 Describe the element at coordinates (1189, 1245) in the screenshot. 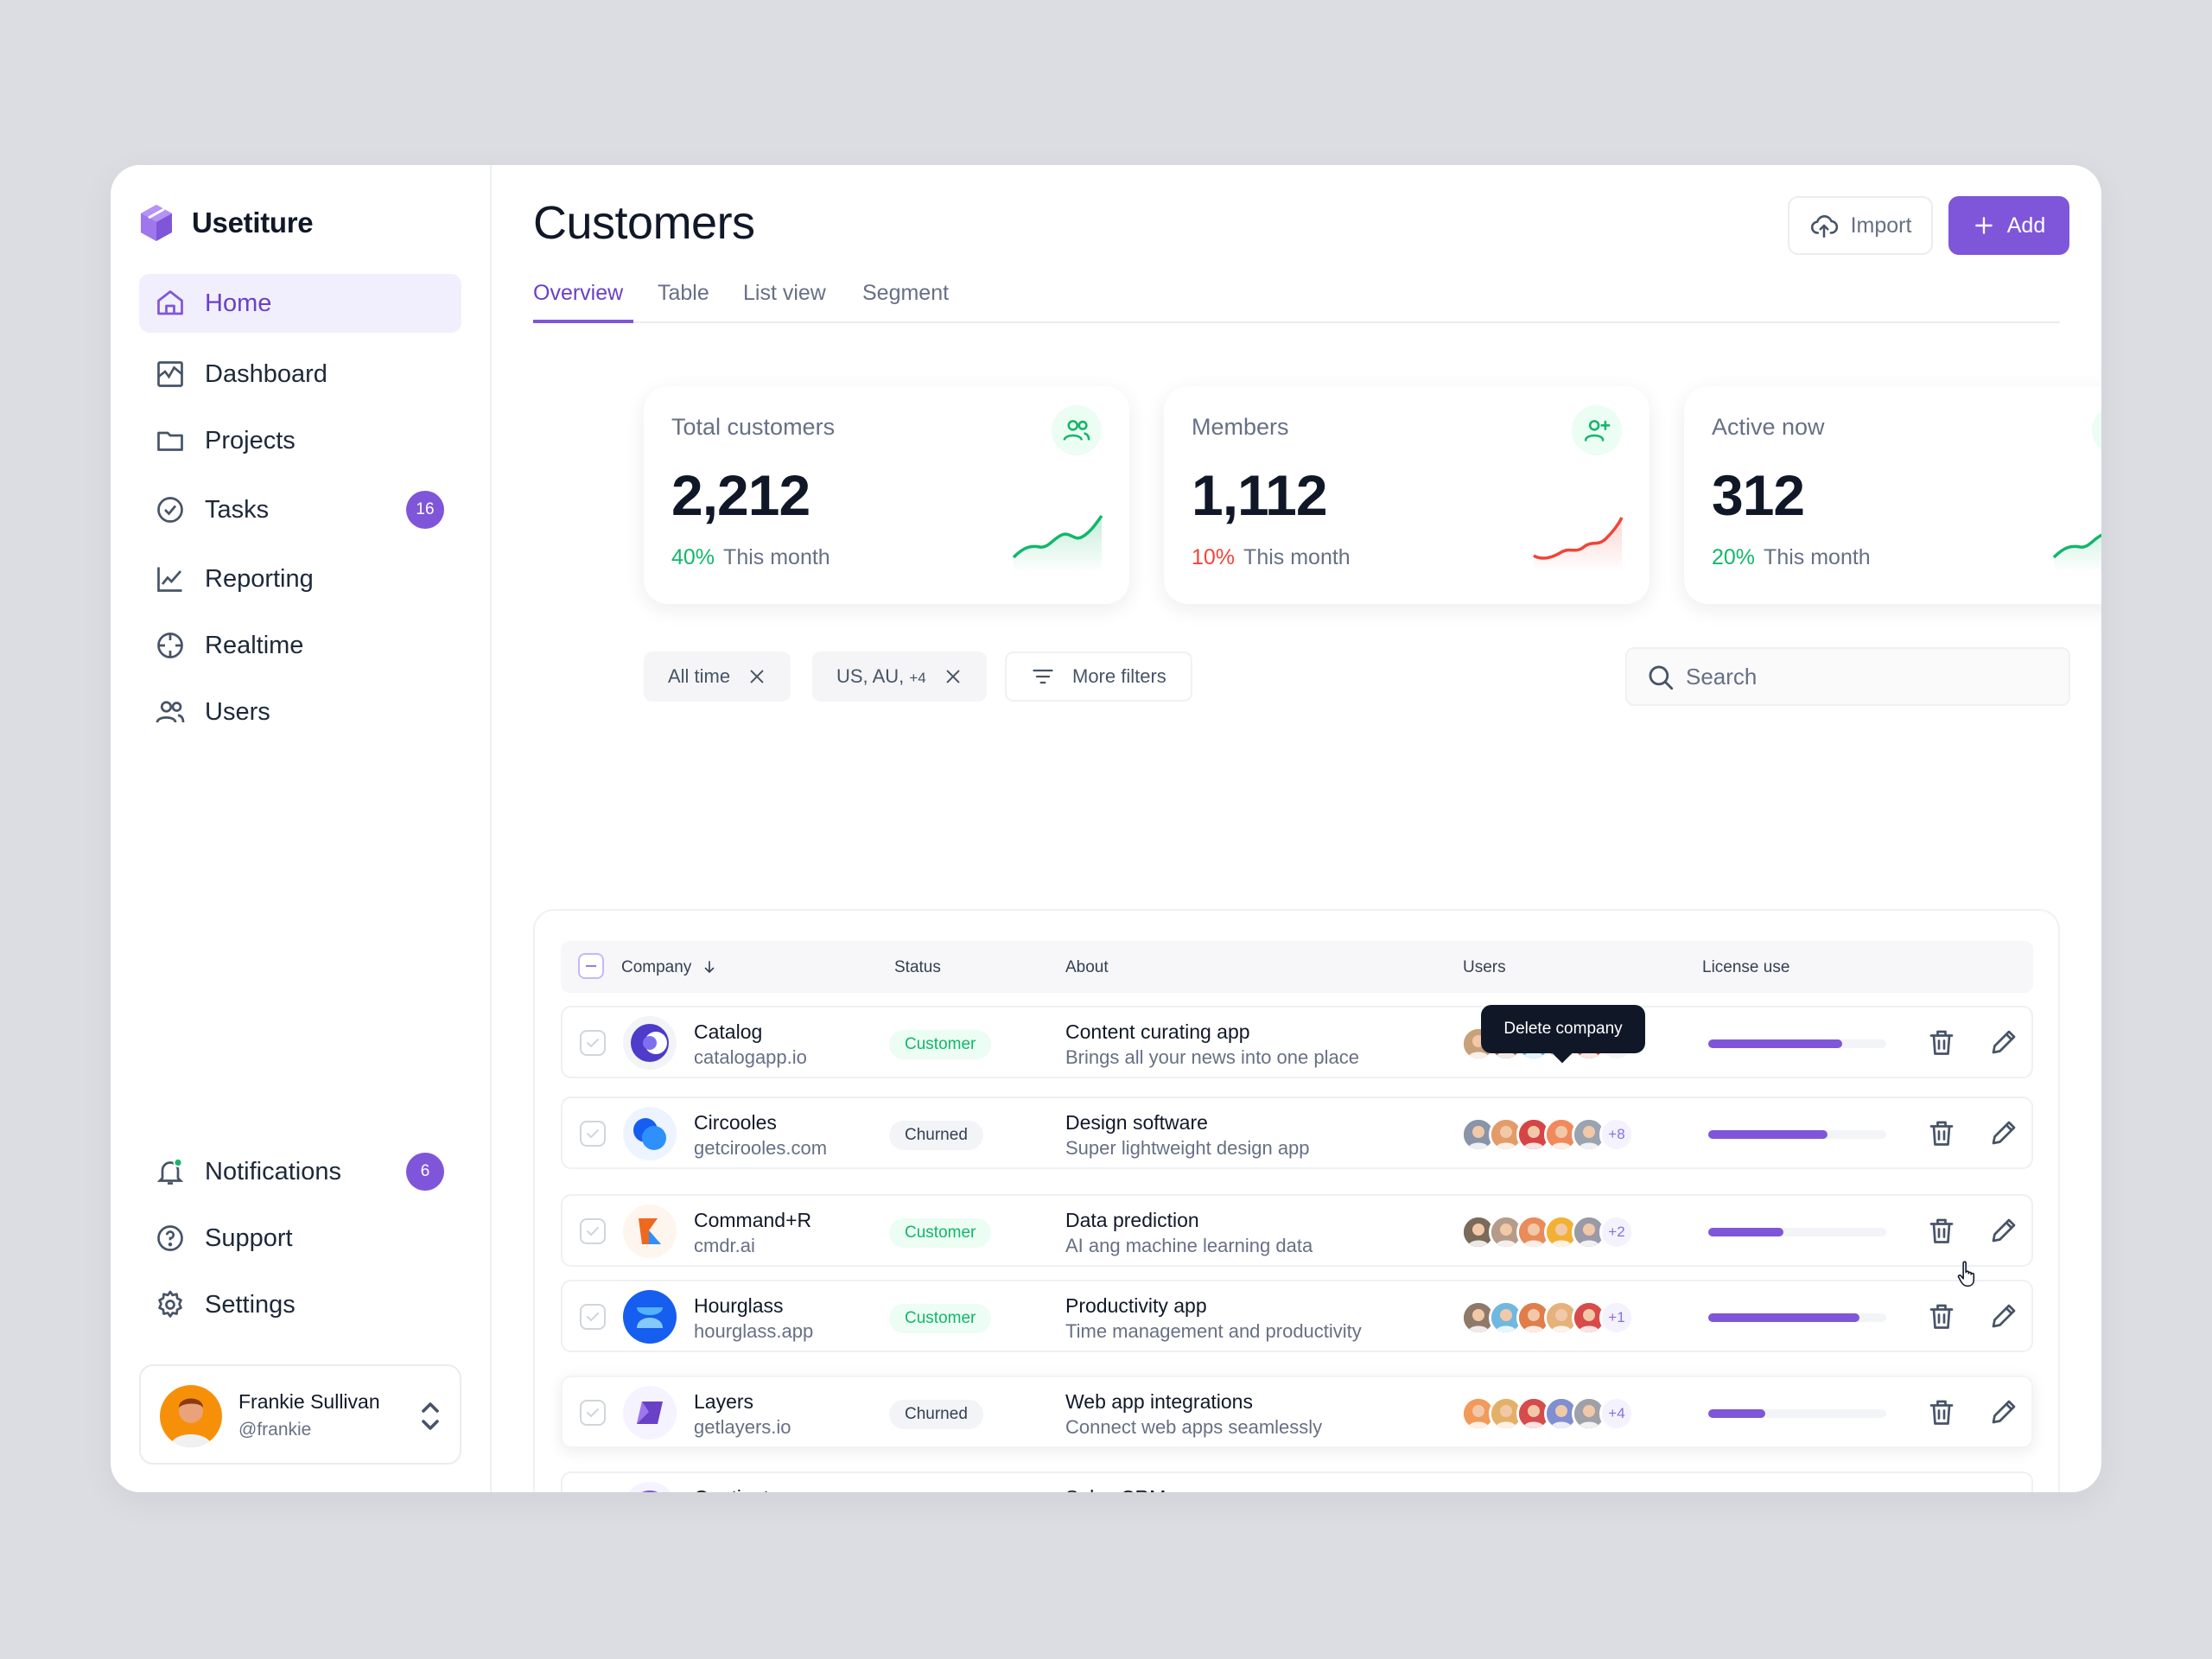

I see `about-subtitle: AI ang machine learning data` at that location.